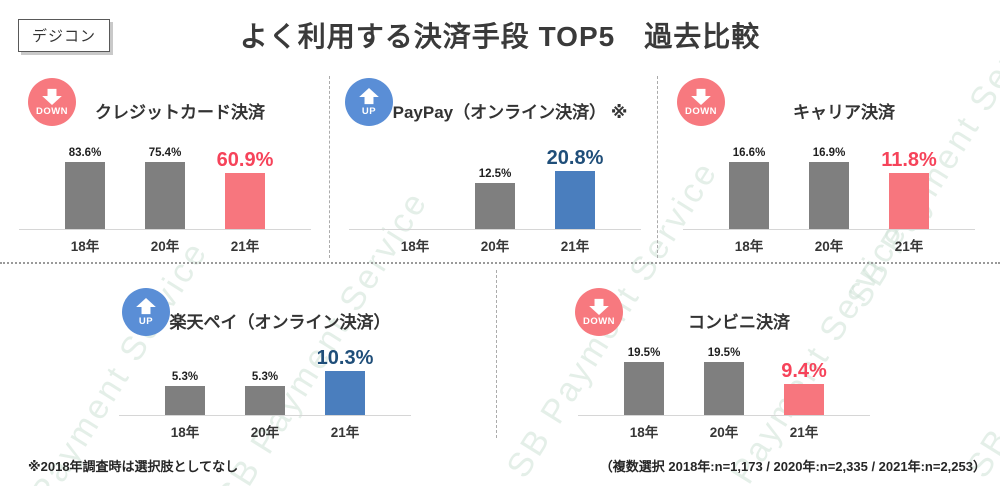  I want to click on chart: DOWN キャリア決済 16.6% 16.9% 11.8% 18年 20年 21年, so click(829, 162).